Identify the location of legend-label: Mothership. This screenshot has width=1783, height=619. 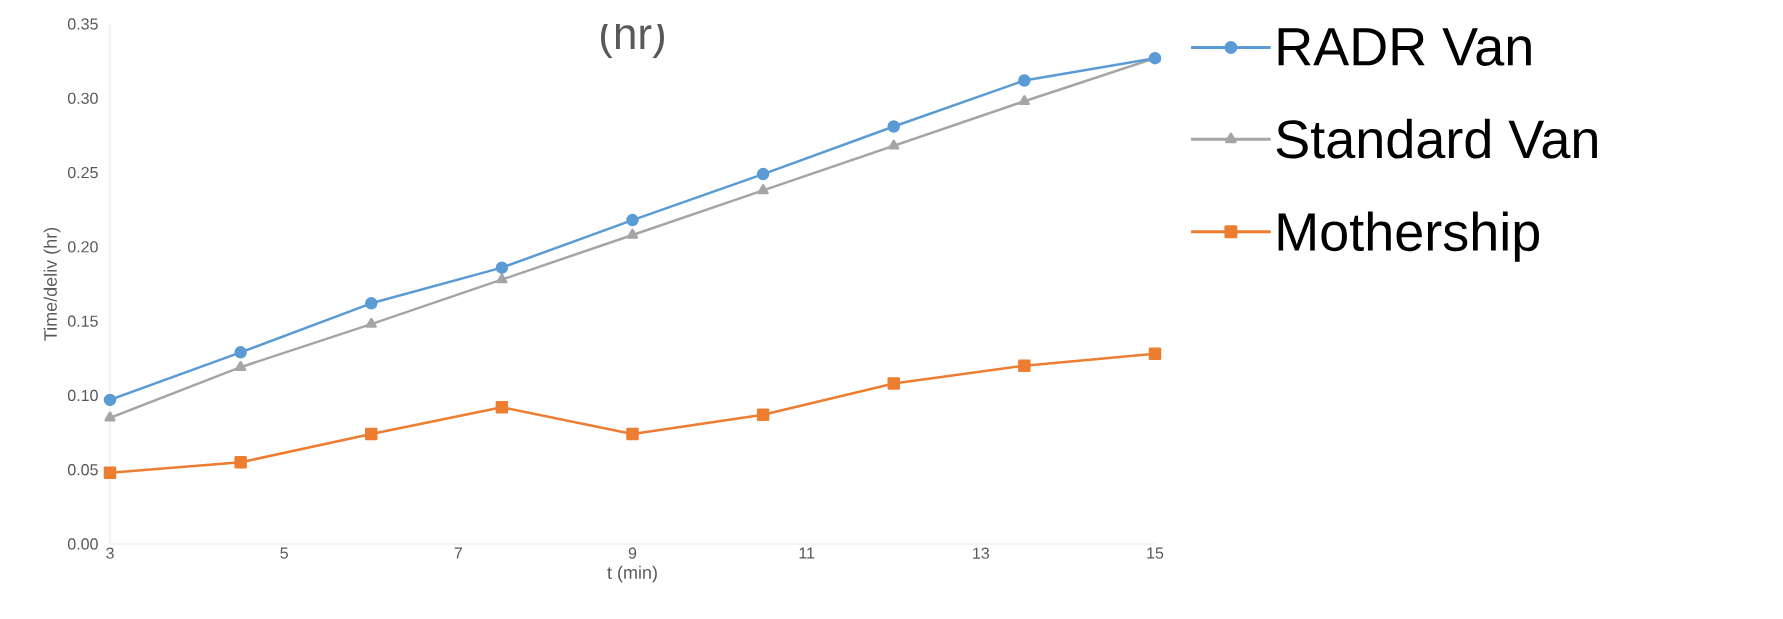
(1409, 236).